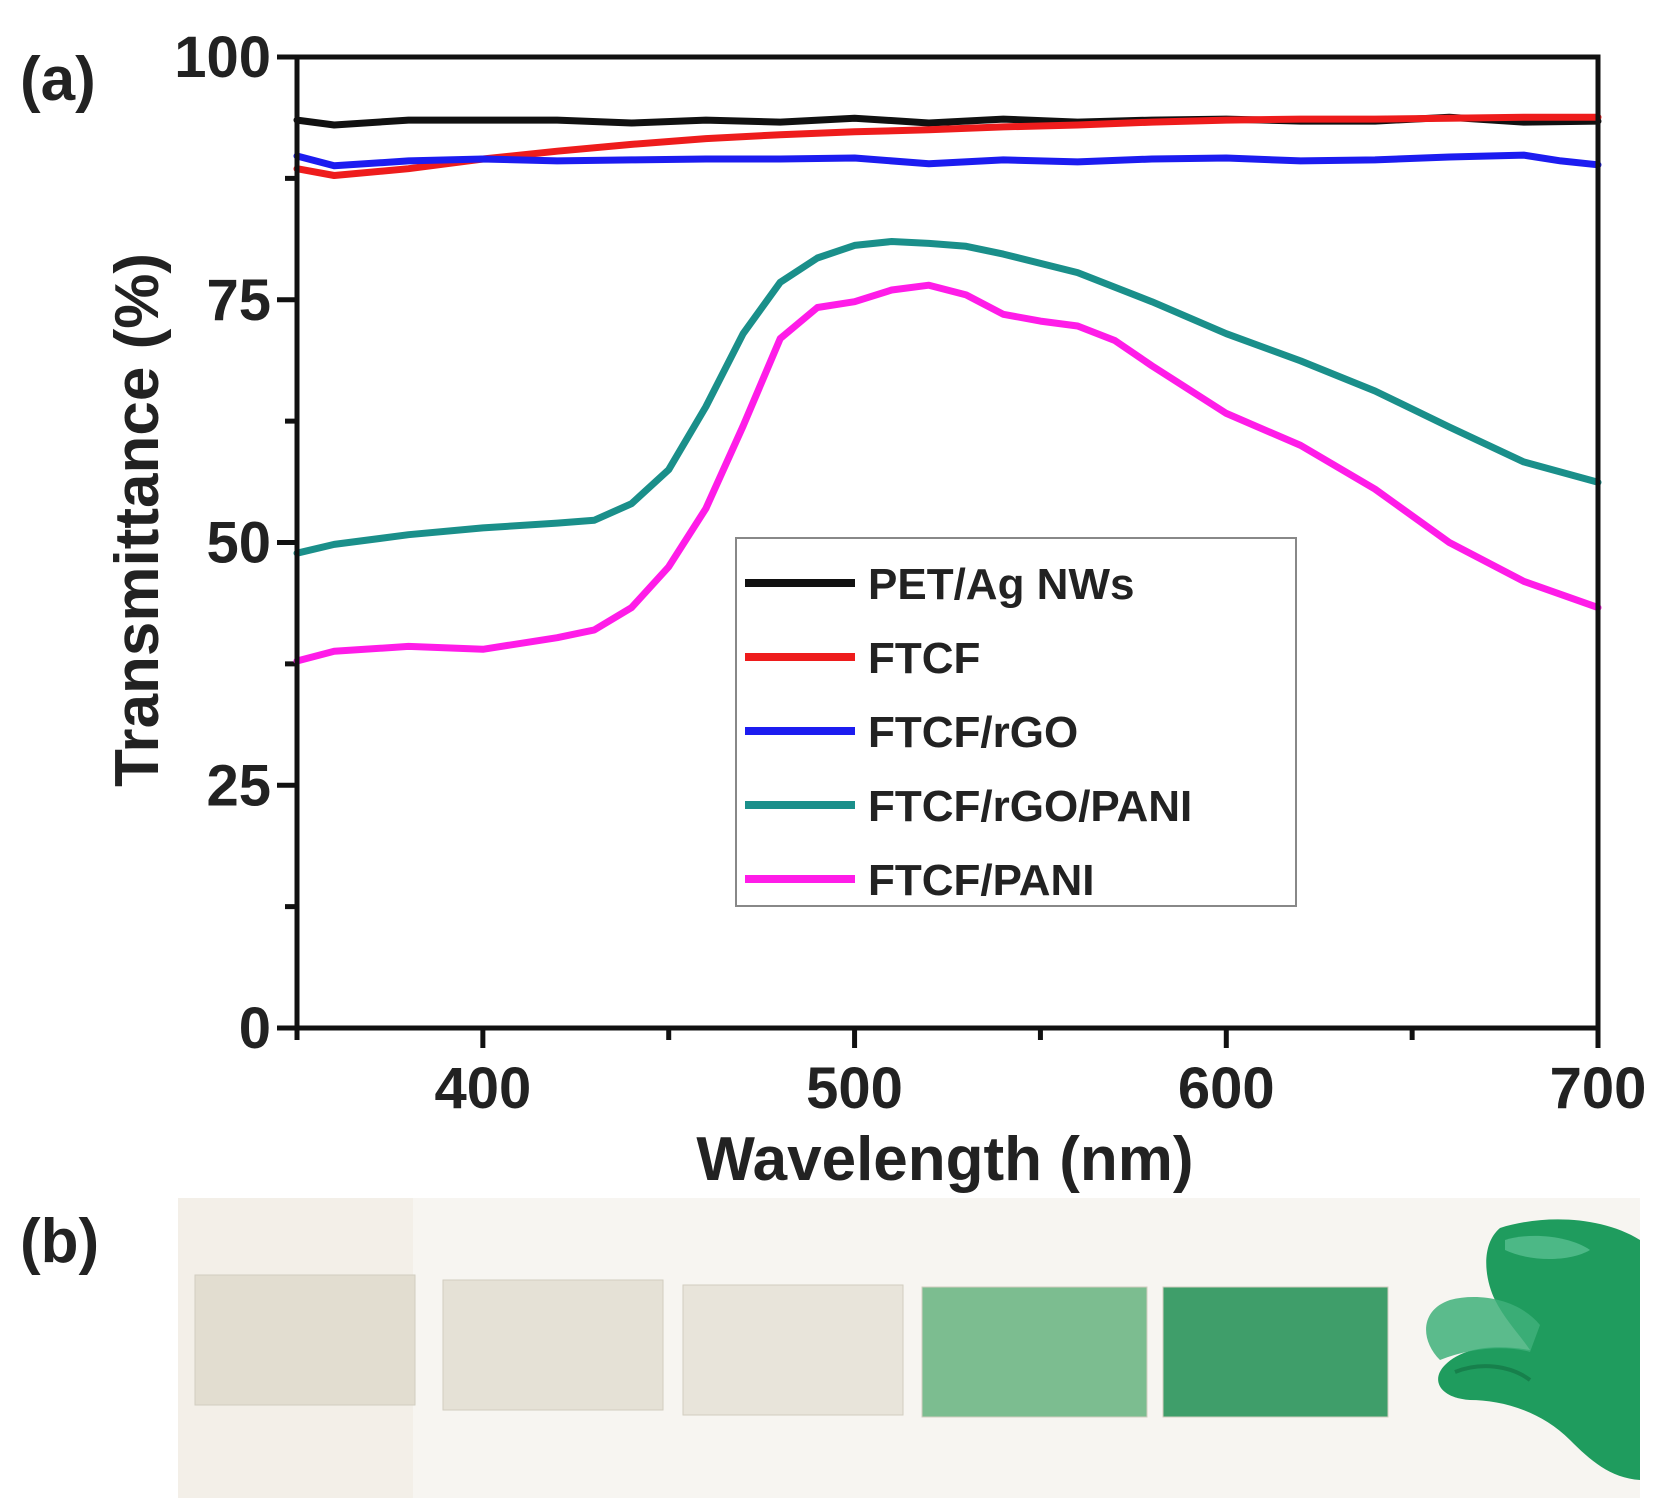 The height and width of the screenshot is (1500, 1672). Describe the element at coordinates (1226, 1088) in the screenshot. I see `x-tick-label: 600` at that location.